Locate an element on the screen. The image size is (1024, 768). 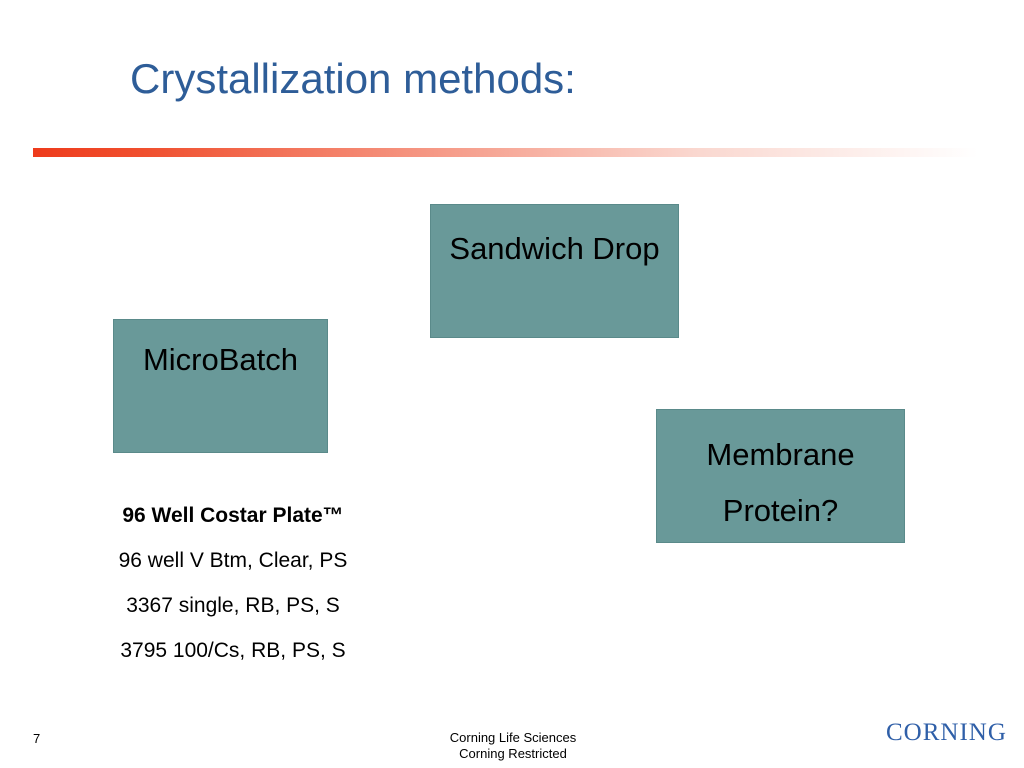
plate-info-line: 3795 100/Cs, RB, PS, S is located at coordinates (233, 650).